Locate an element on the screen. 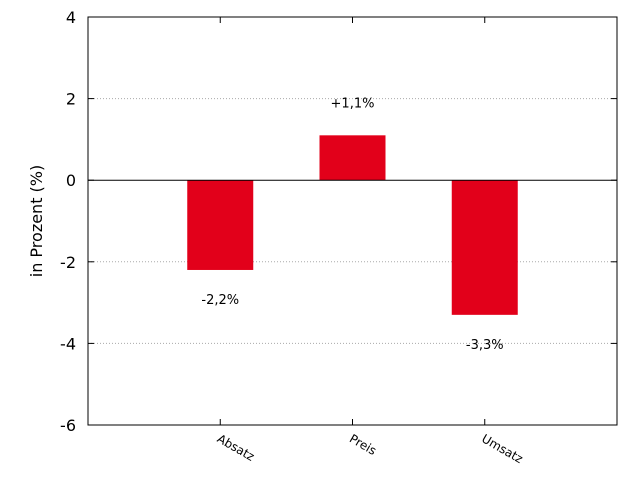 Image resolution: width=640 pixels, height=480 pixels. x-tick-label: Absatz is located at coordinates (236, 447).